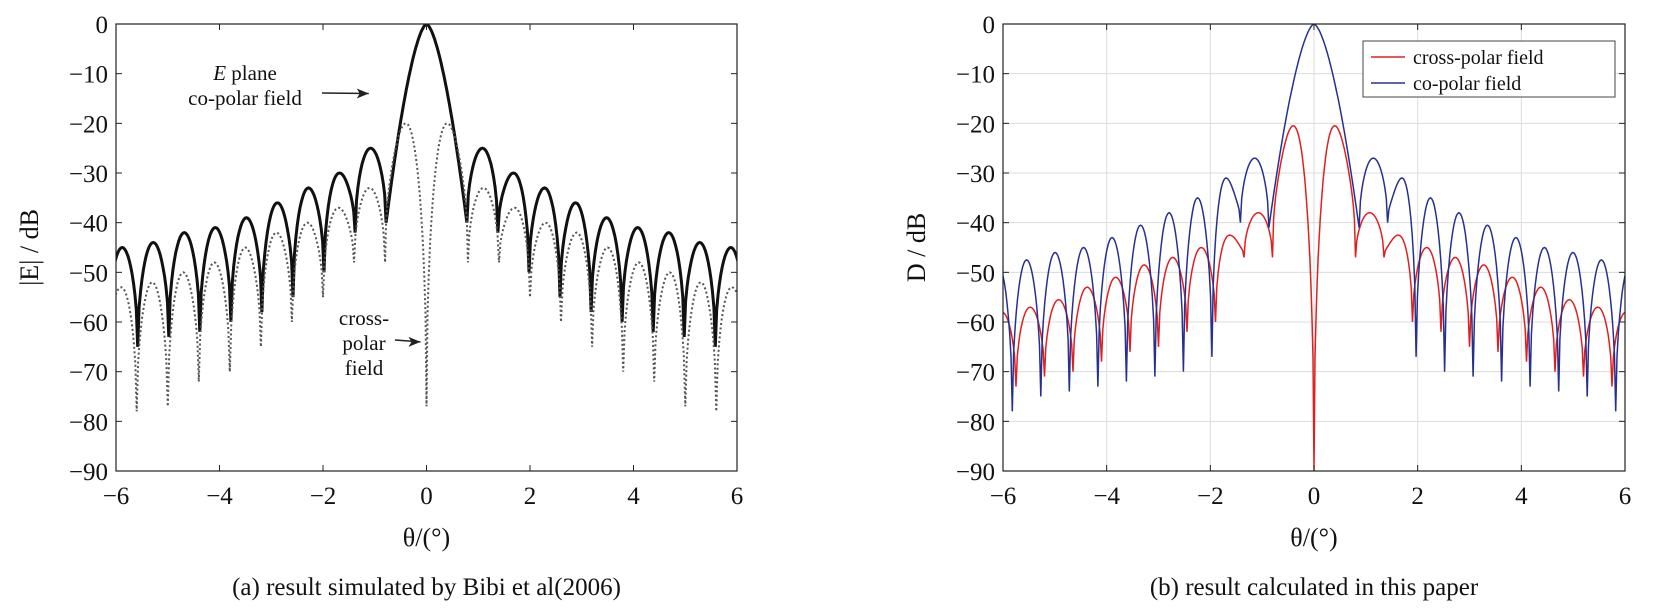  I want to click on annotation-text: E plane, so click(244, 73).